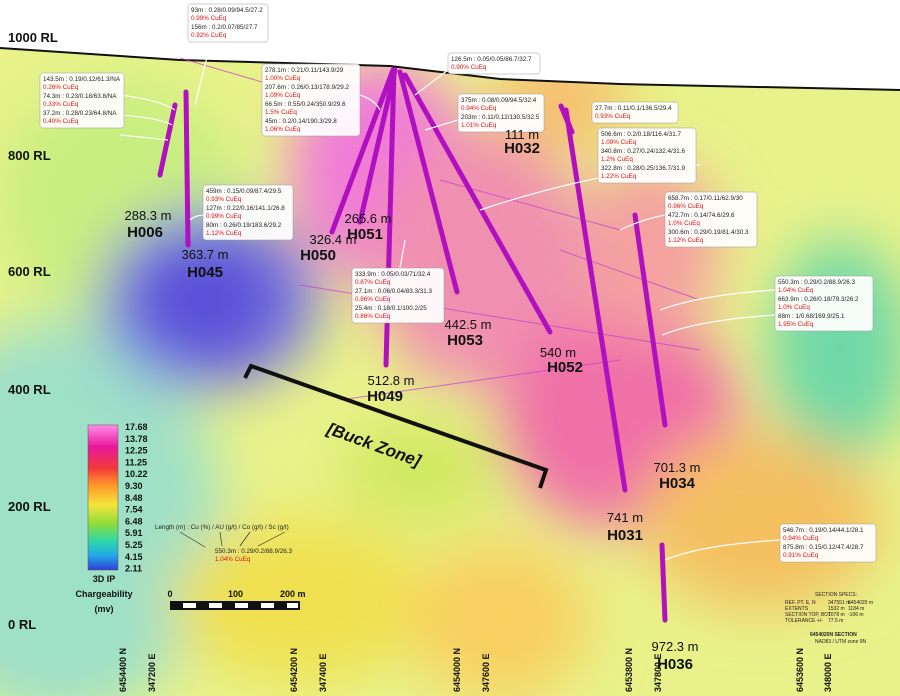 The image size is (900, 696). Describe the element at coordinates (629, 670) in the screenshot. I see `coordinate: 6453800 N` at that location.